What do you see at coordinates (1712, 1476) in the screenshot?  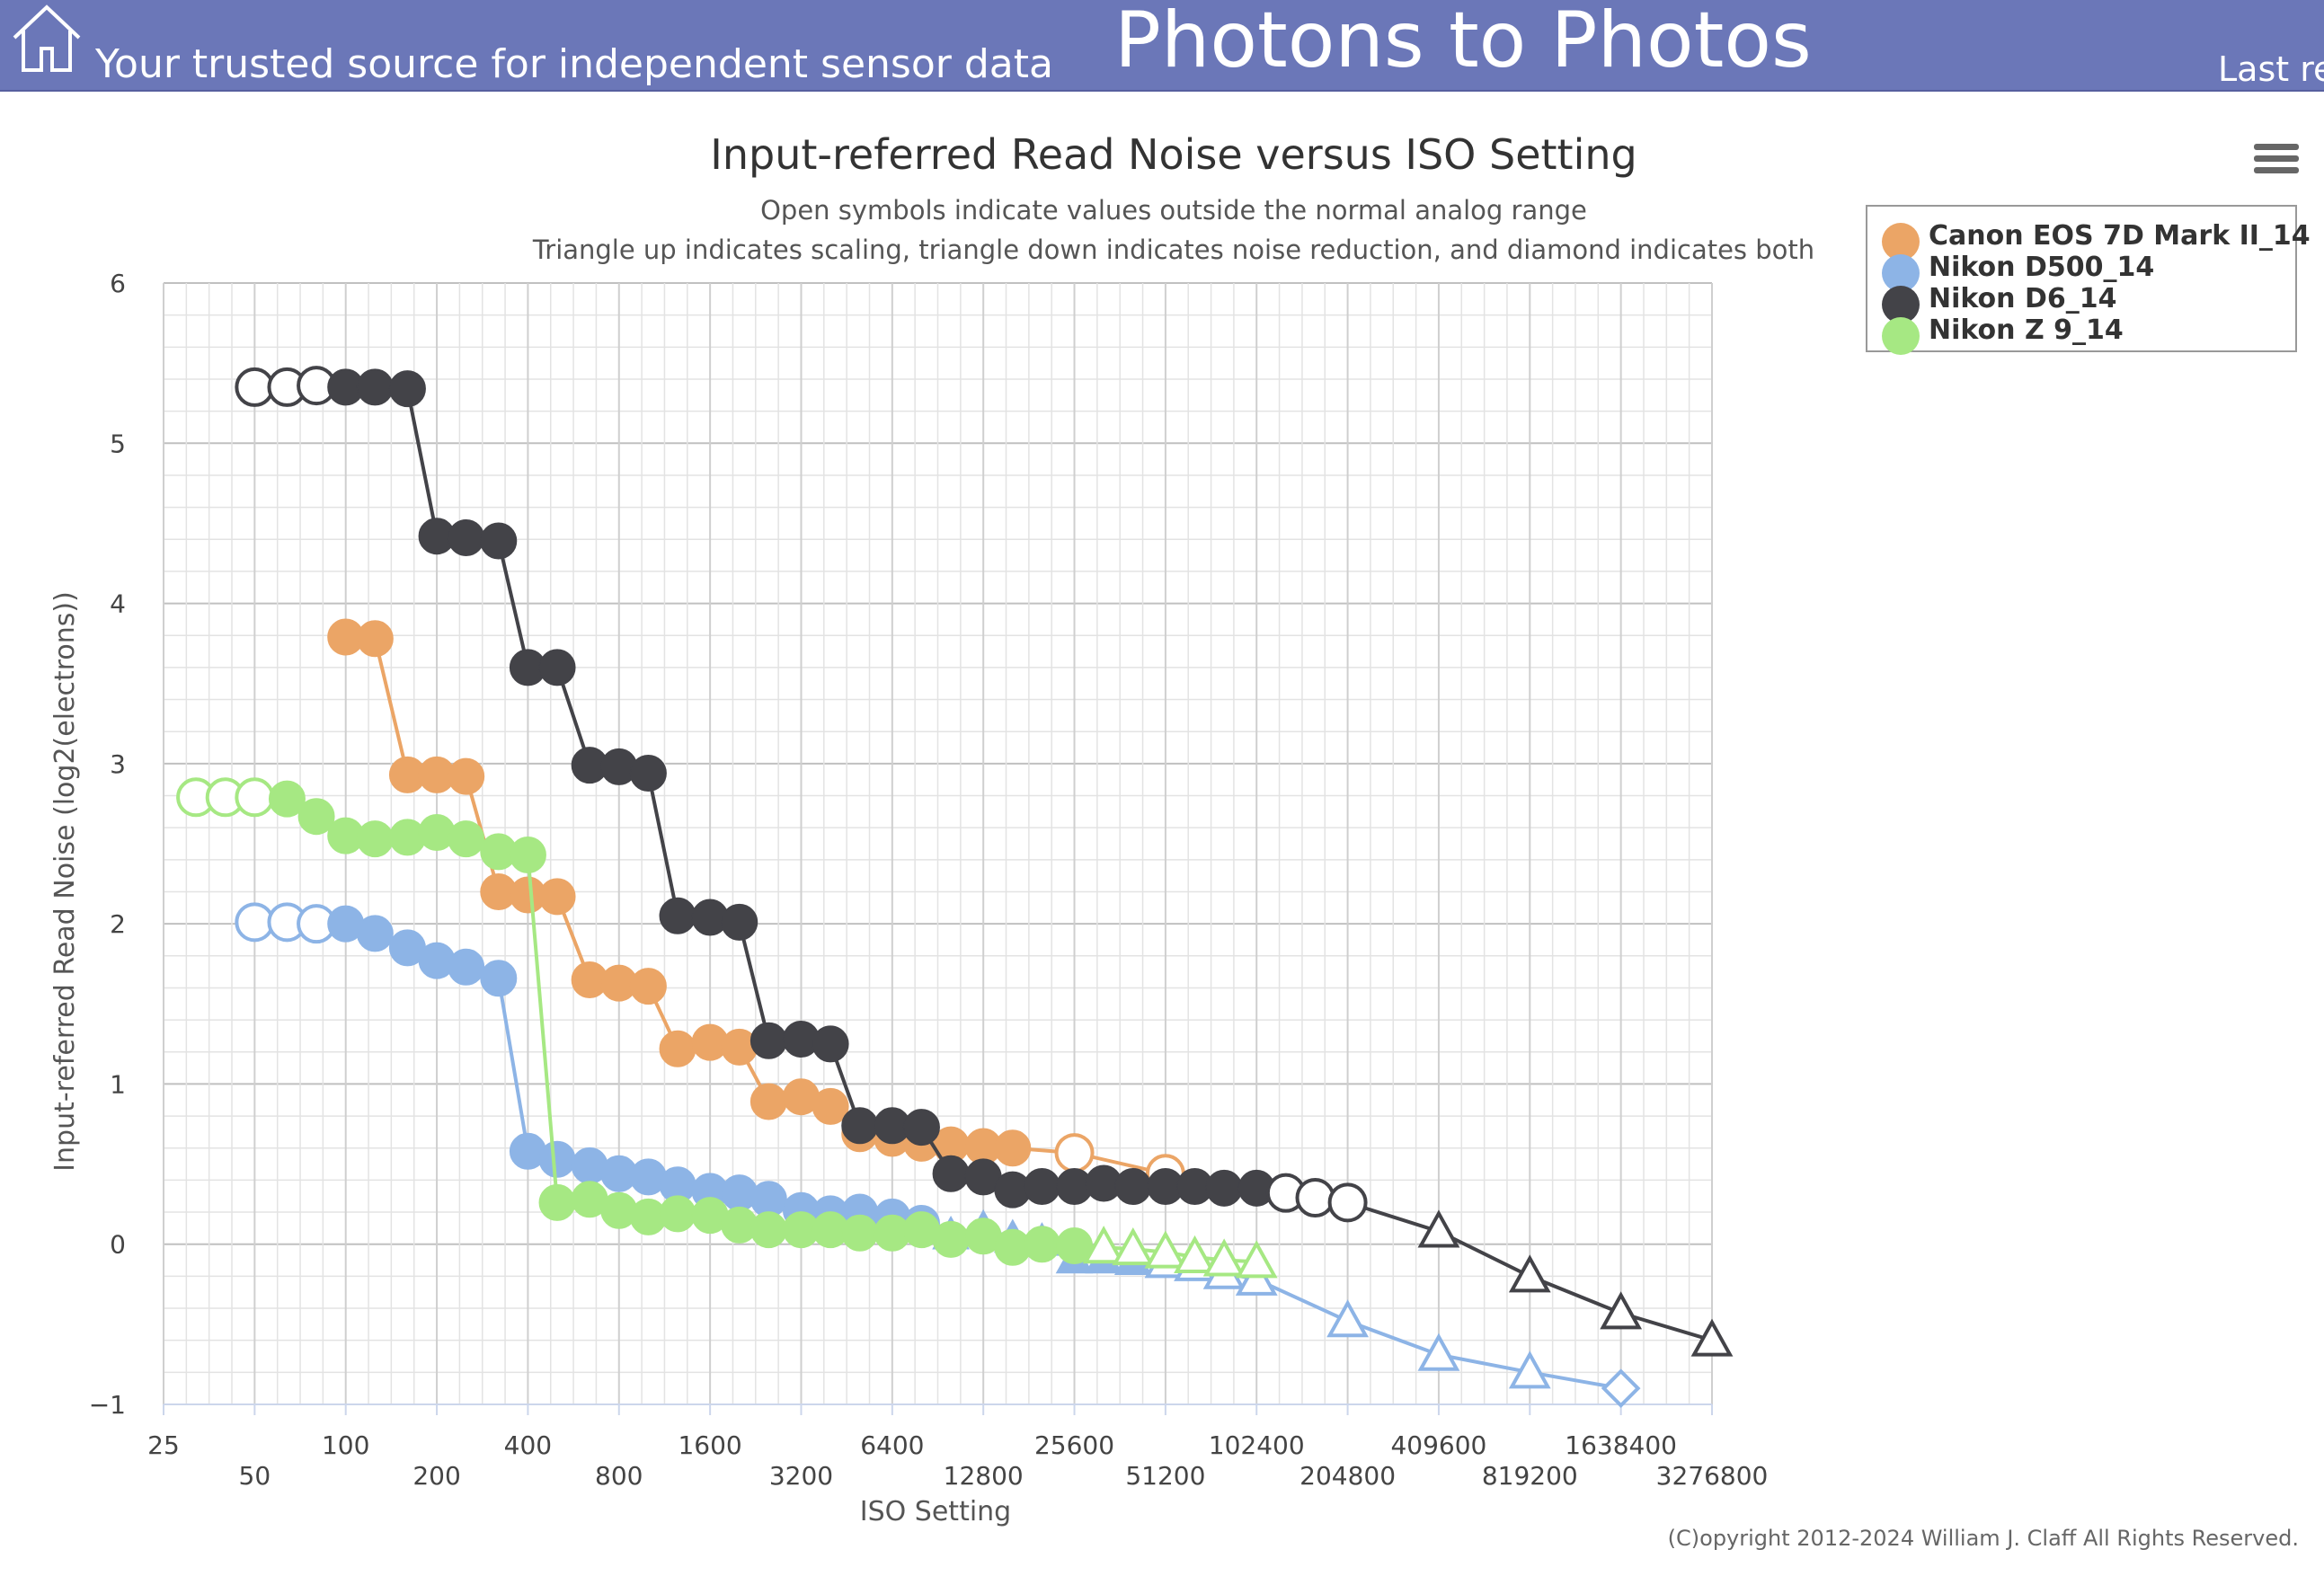 I see `x-tick-label: 3276800` at bounding box center [1712, 1476].